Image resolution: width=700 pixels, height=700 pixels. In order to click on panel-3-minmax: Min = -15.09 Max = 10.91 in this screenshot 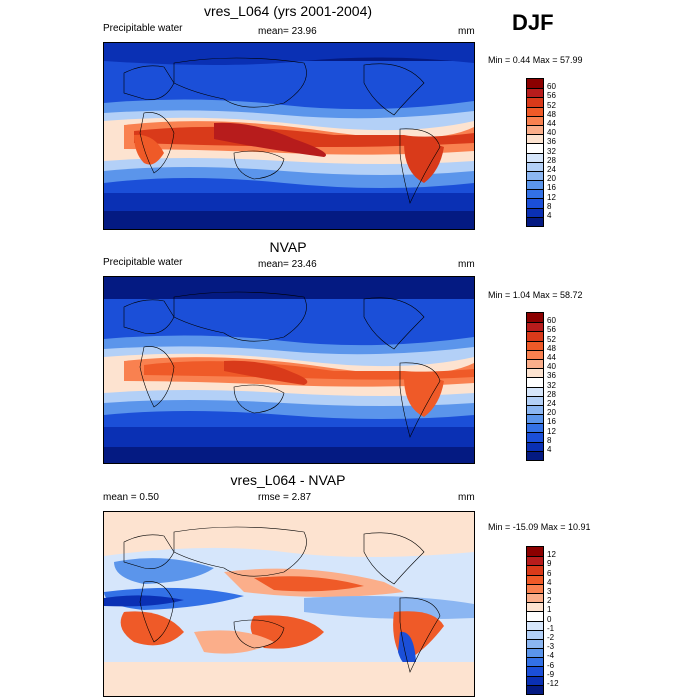, I will do `click(539, 527)`.